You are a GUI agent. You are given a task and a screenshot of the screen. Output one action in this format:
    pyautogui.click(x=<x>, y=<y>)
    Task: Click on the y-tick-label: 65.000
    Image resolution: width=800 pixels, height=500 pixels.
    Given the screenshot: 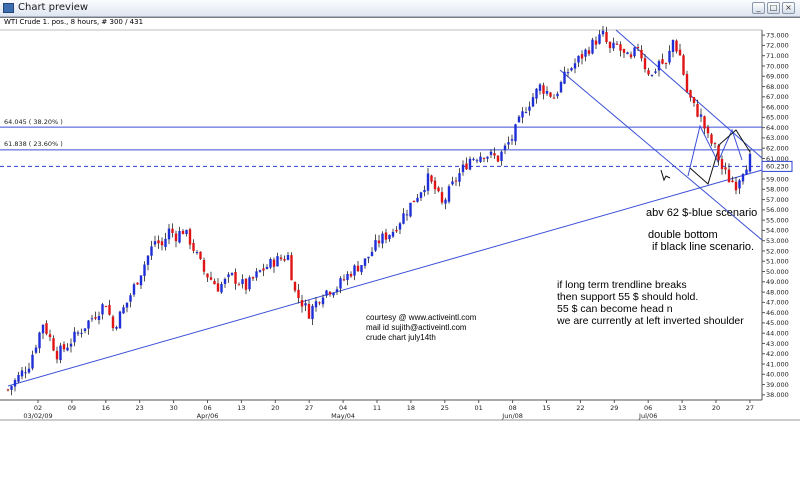 What is the action you would take?
    pyautogui.click(x=777, y=118)
    